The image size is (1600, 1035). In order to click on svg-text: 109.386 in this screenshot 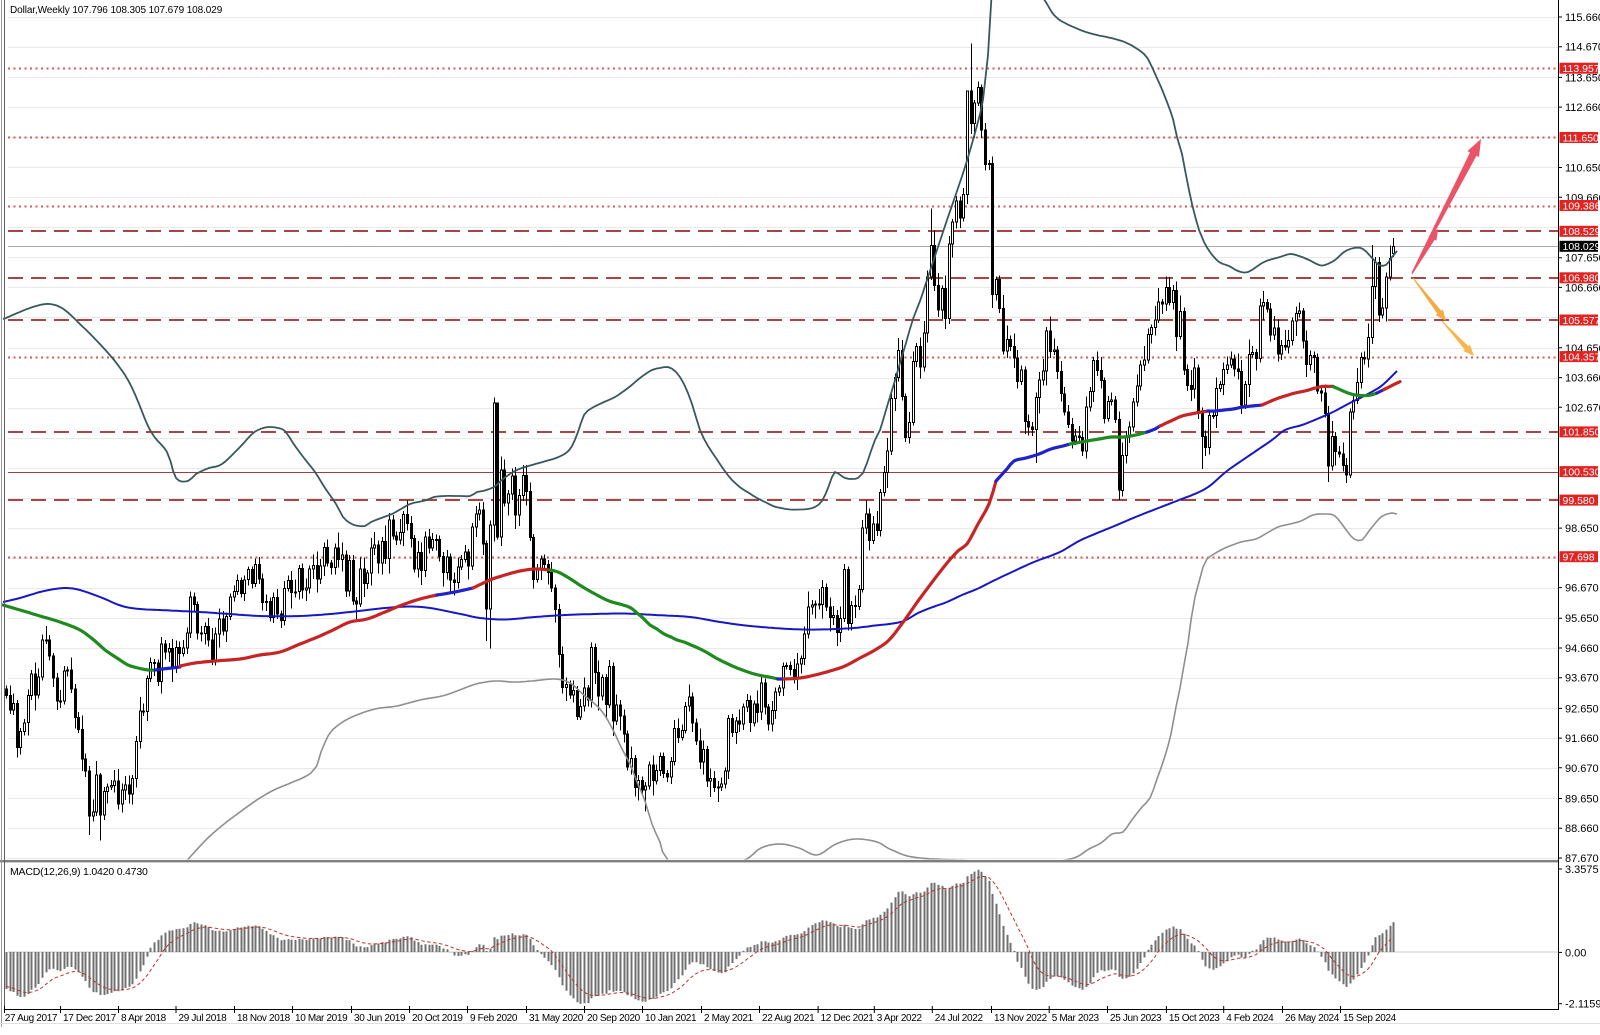, I will do `click(1581, 206)`.